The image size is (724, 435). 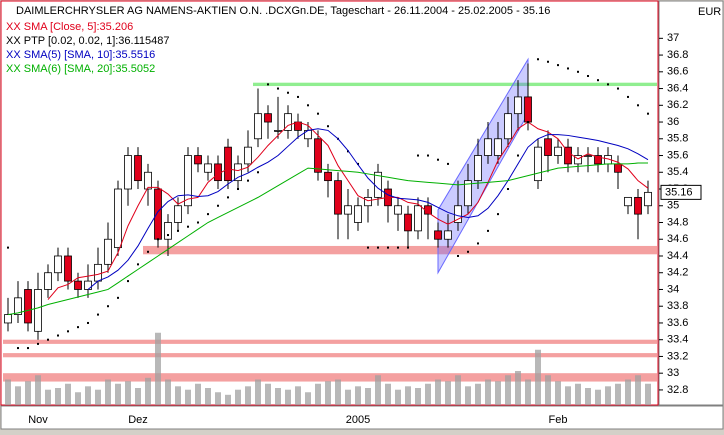 I want to click on price-tag-label: 35.16, so click(x=679, y=192).